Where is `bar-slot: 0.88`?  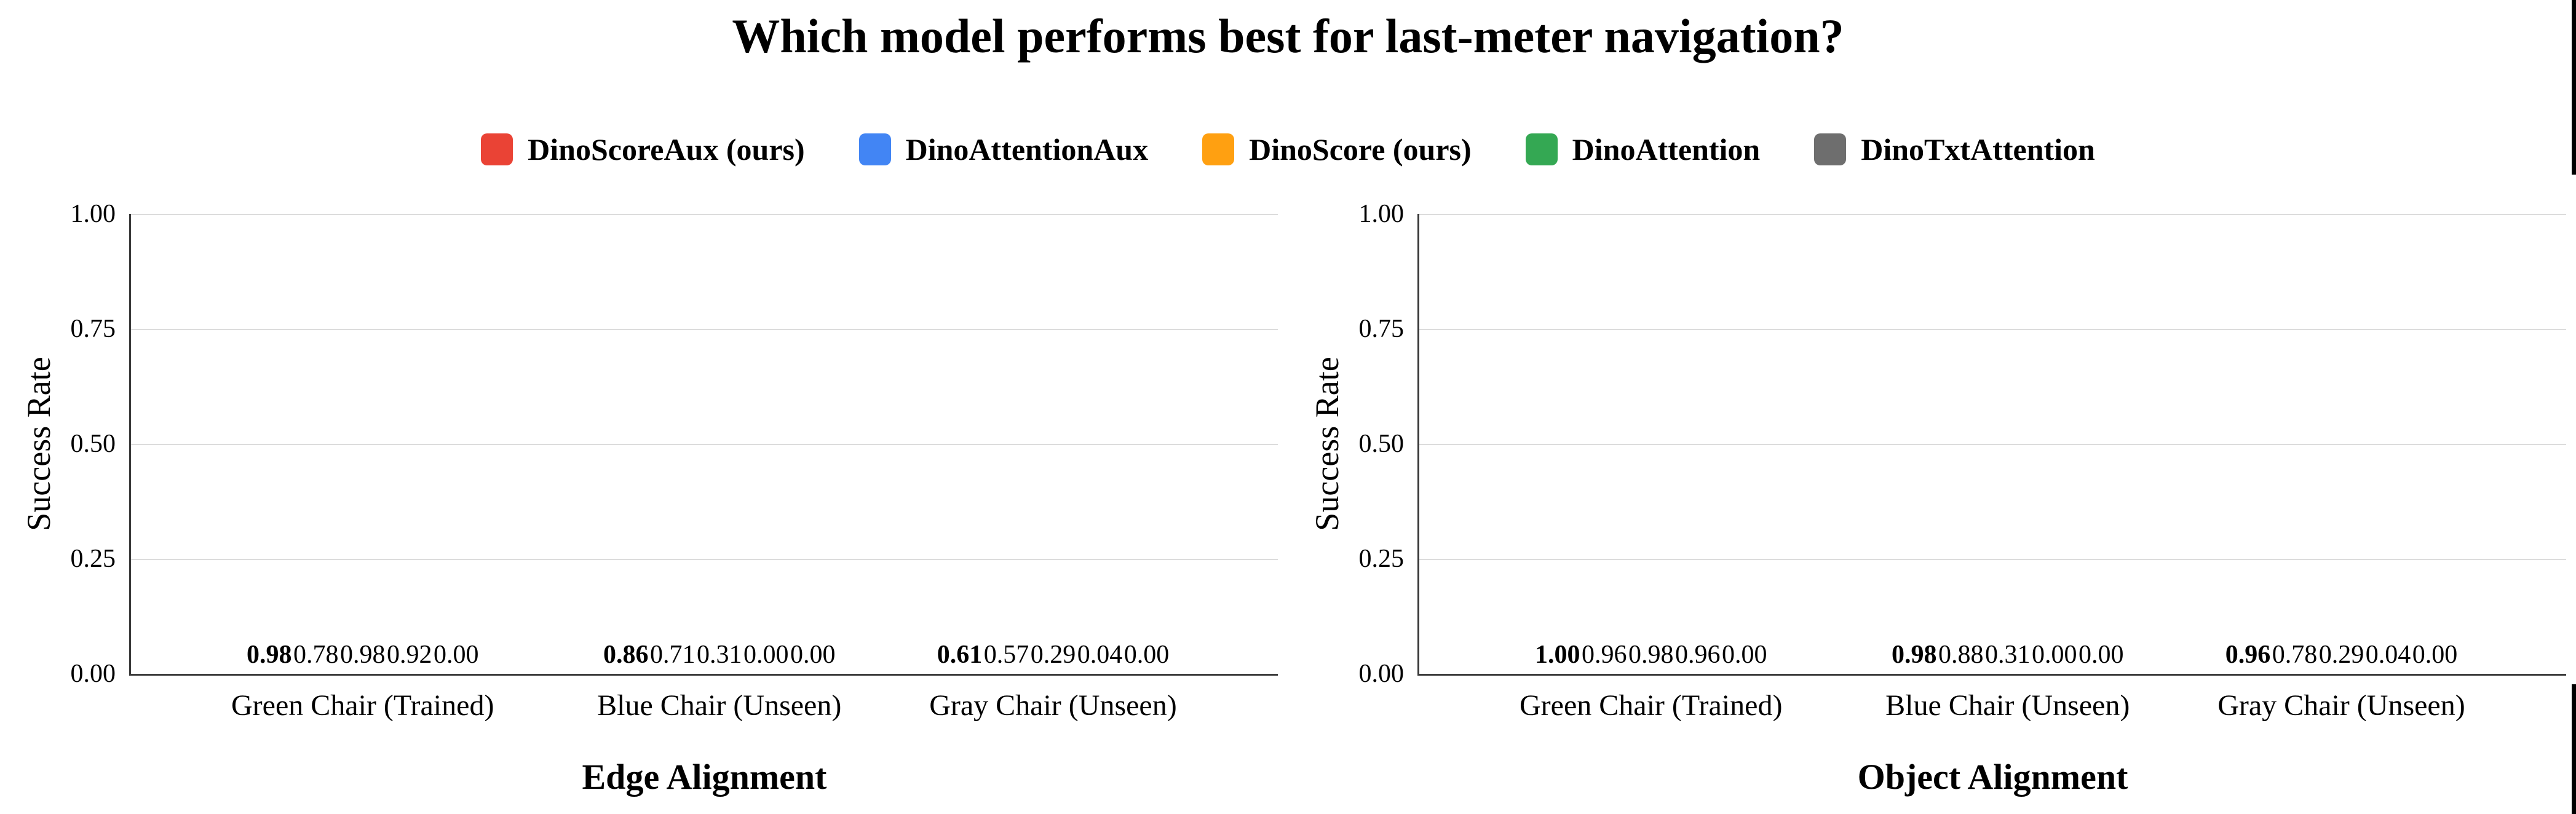 bar-slot: 0.88 is located at coordinates (1961, 658).